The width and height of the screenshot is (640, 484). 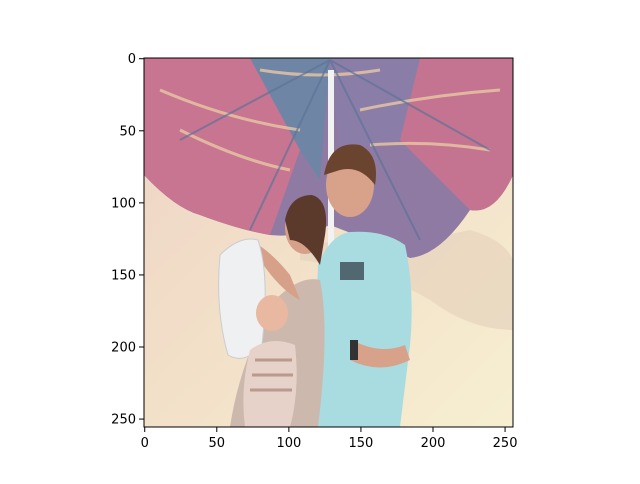 I want to click on y-tick-label: 150, so click(x=123, y=275).